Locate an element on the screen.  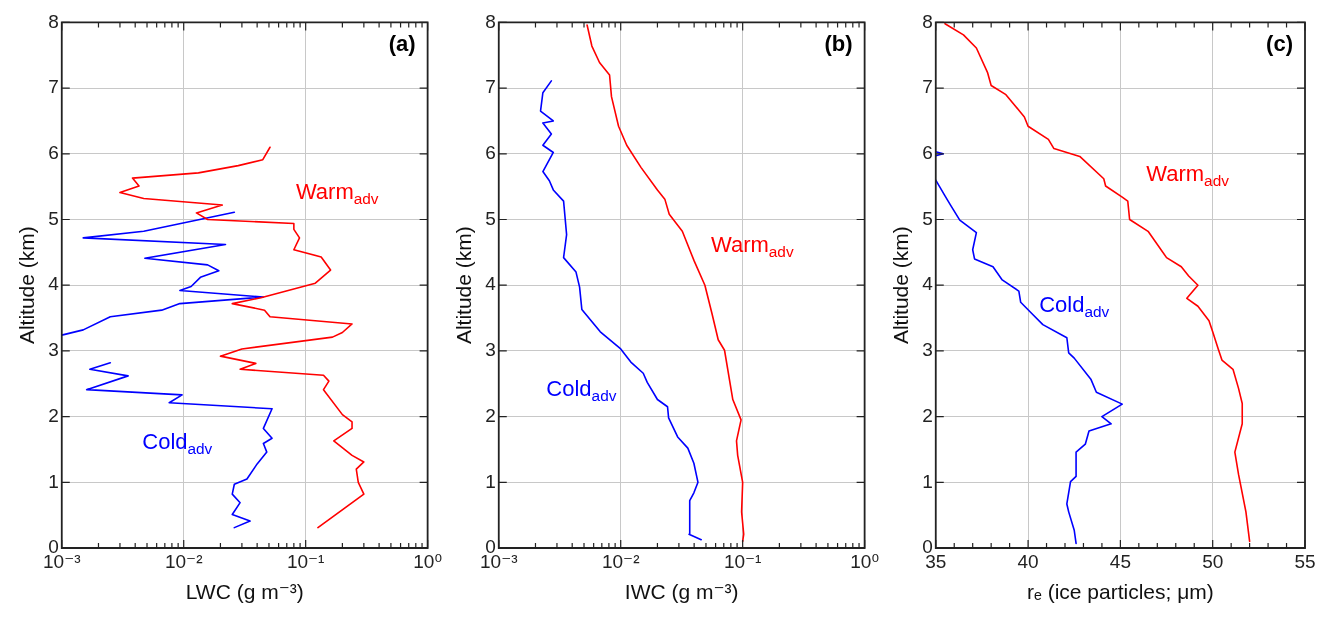
x-axis-title: rₑ (ice particles; μm) is located at coordinates (1120, 592).